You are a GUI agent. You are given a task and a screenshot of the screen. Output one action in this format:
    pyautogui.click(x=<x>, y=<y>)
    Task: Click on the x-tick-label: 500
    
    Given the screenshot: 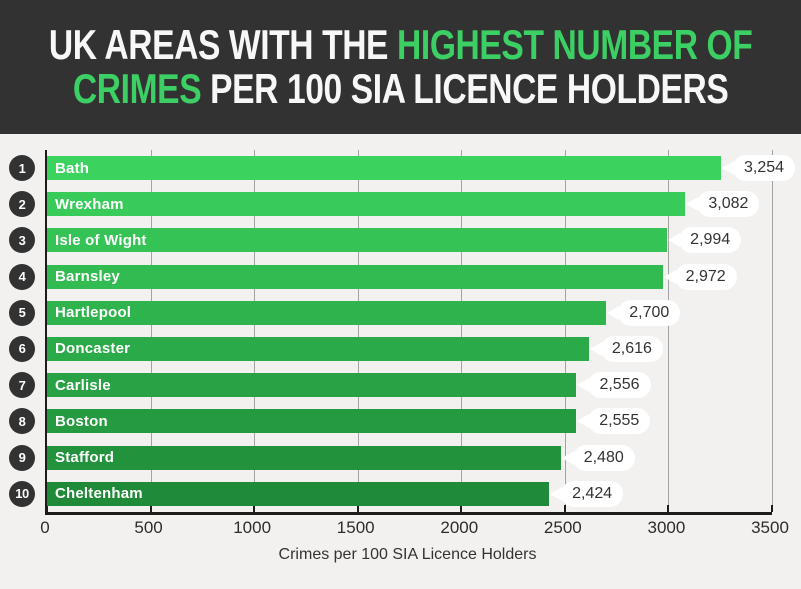 What is the action you would take?
    pyautogui.click(x=148, y=527)
    